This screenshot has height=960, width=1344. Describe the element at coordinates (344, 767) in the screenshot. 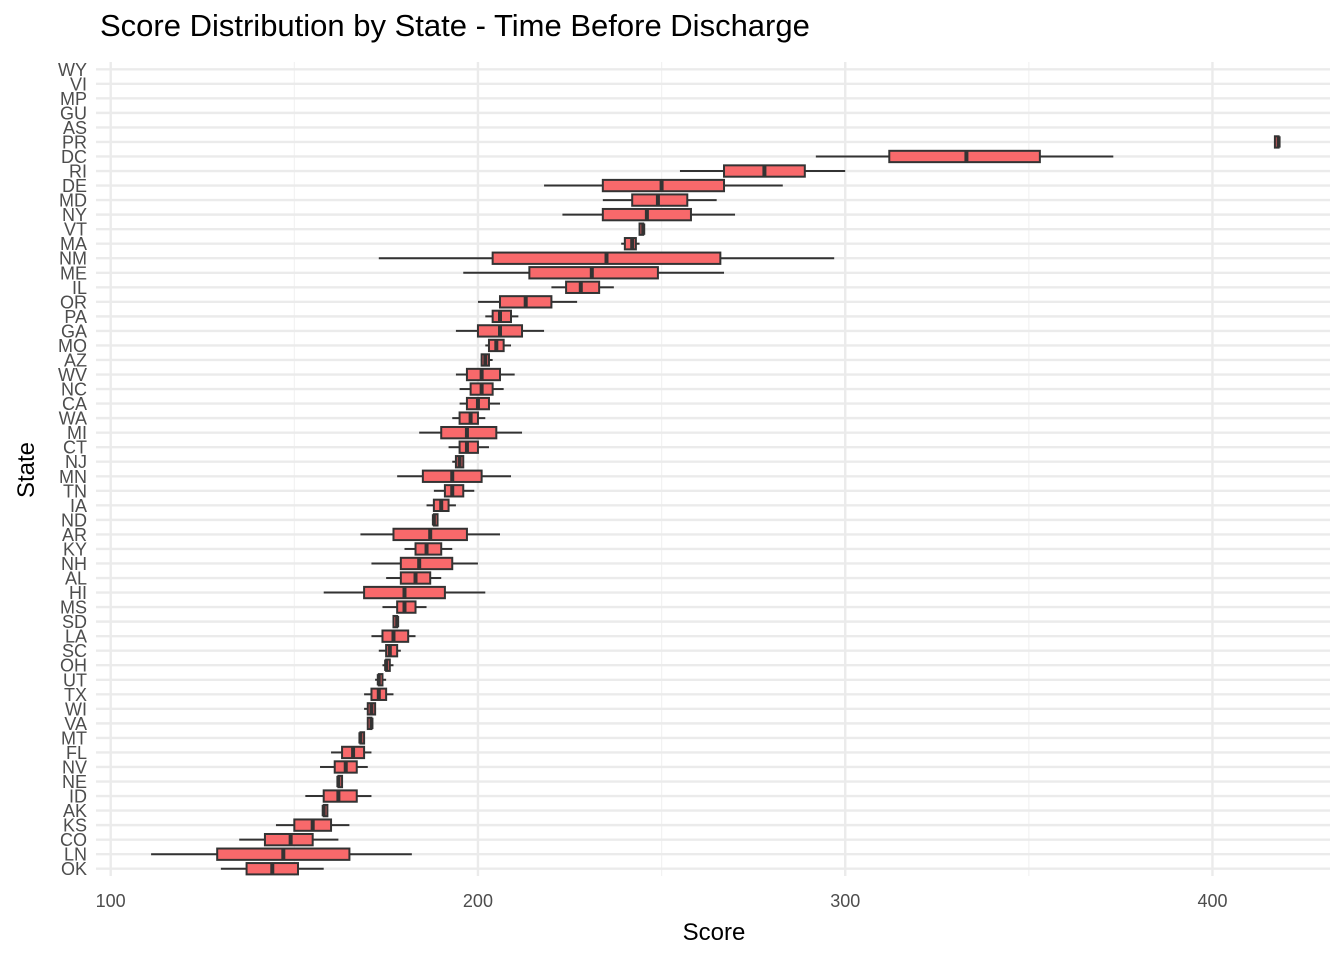

I see `box-nv` at that location.